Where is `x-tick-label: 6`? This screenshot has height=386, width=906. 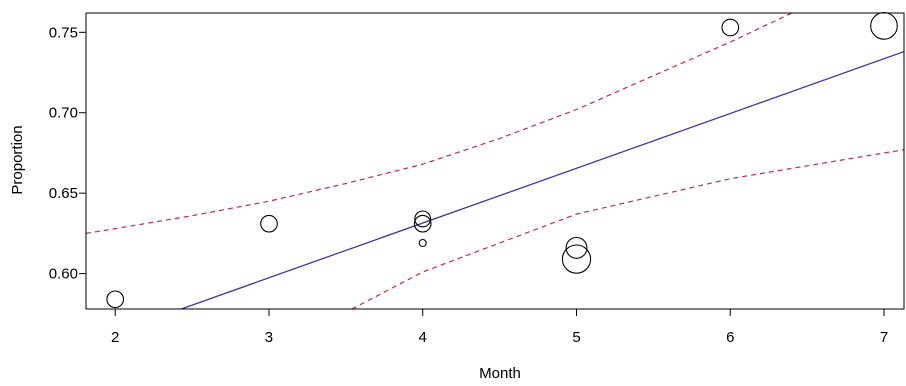 x-tick-label: 6 is located at coordinates (730, 337).